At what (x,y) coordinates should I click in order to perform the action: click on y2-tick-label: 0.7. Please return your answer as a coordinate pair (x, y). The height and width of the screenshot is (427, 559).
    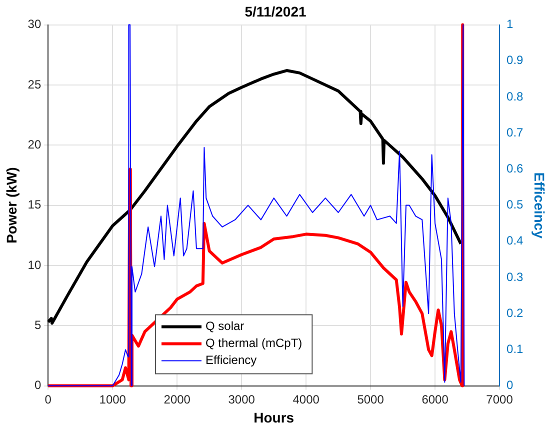
    Looking at the image, I should click on (515, 132).